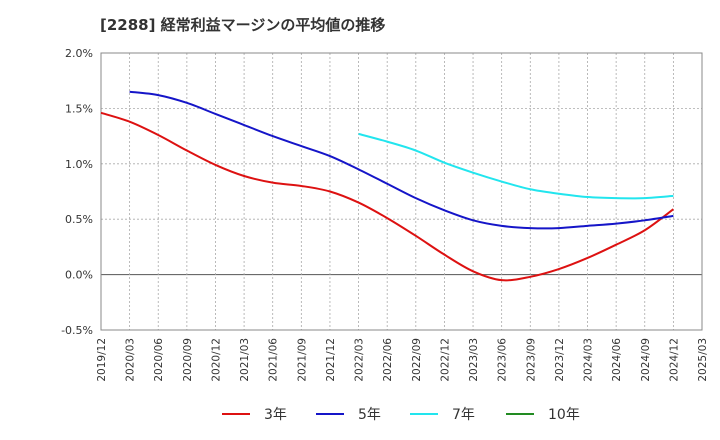  What do you see at coordinates (531, 360) in the screenshot?
I see `x-tick-label: 2023/09` at bounding box center [531, 360].